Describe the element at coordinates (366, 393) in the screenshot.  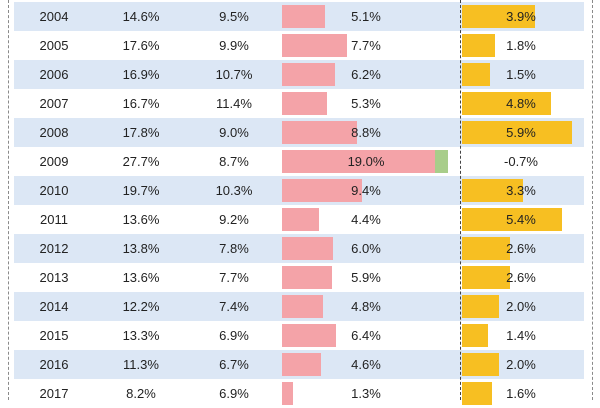
I see `col3-value: 1.3%` at that location.